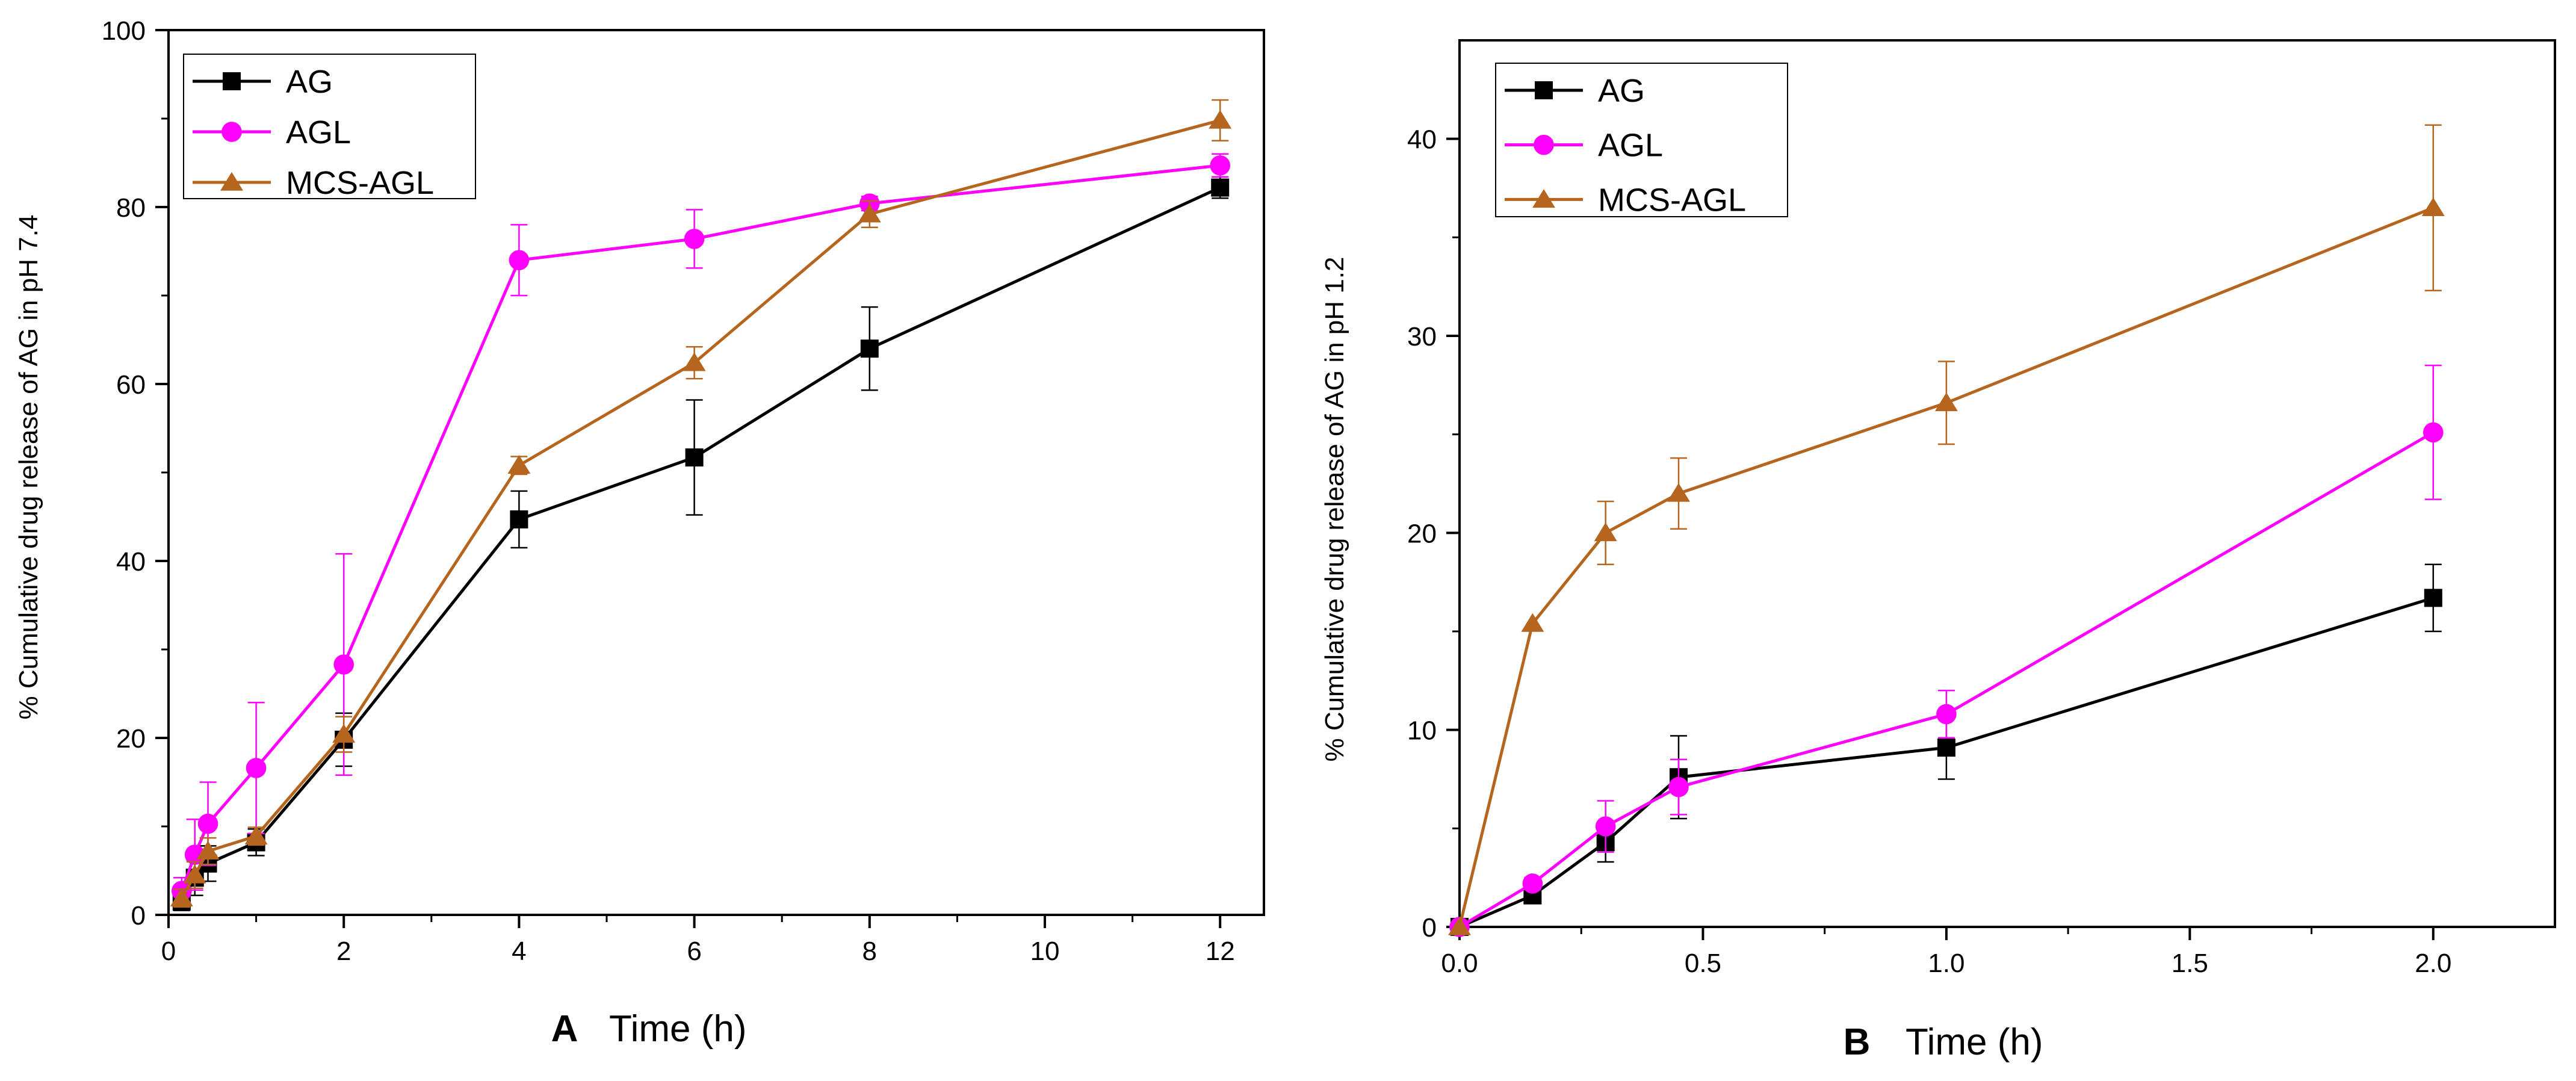 The height and width of the screenshot is (1081, 2576). I want to click on panel-a-legend-agl-marker, so click(231, 132).